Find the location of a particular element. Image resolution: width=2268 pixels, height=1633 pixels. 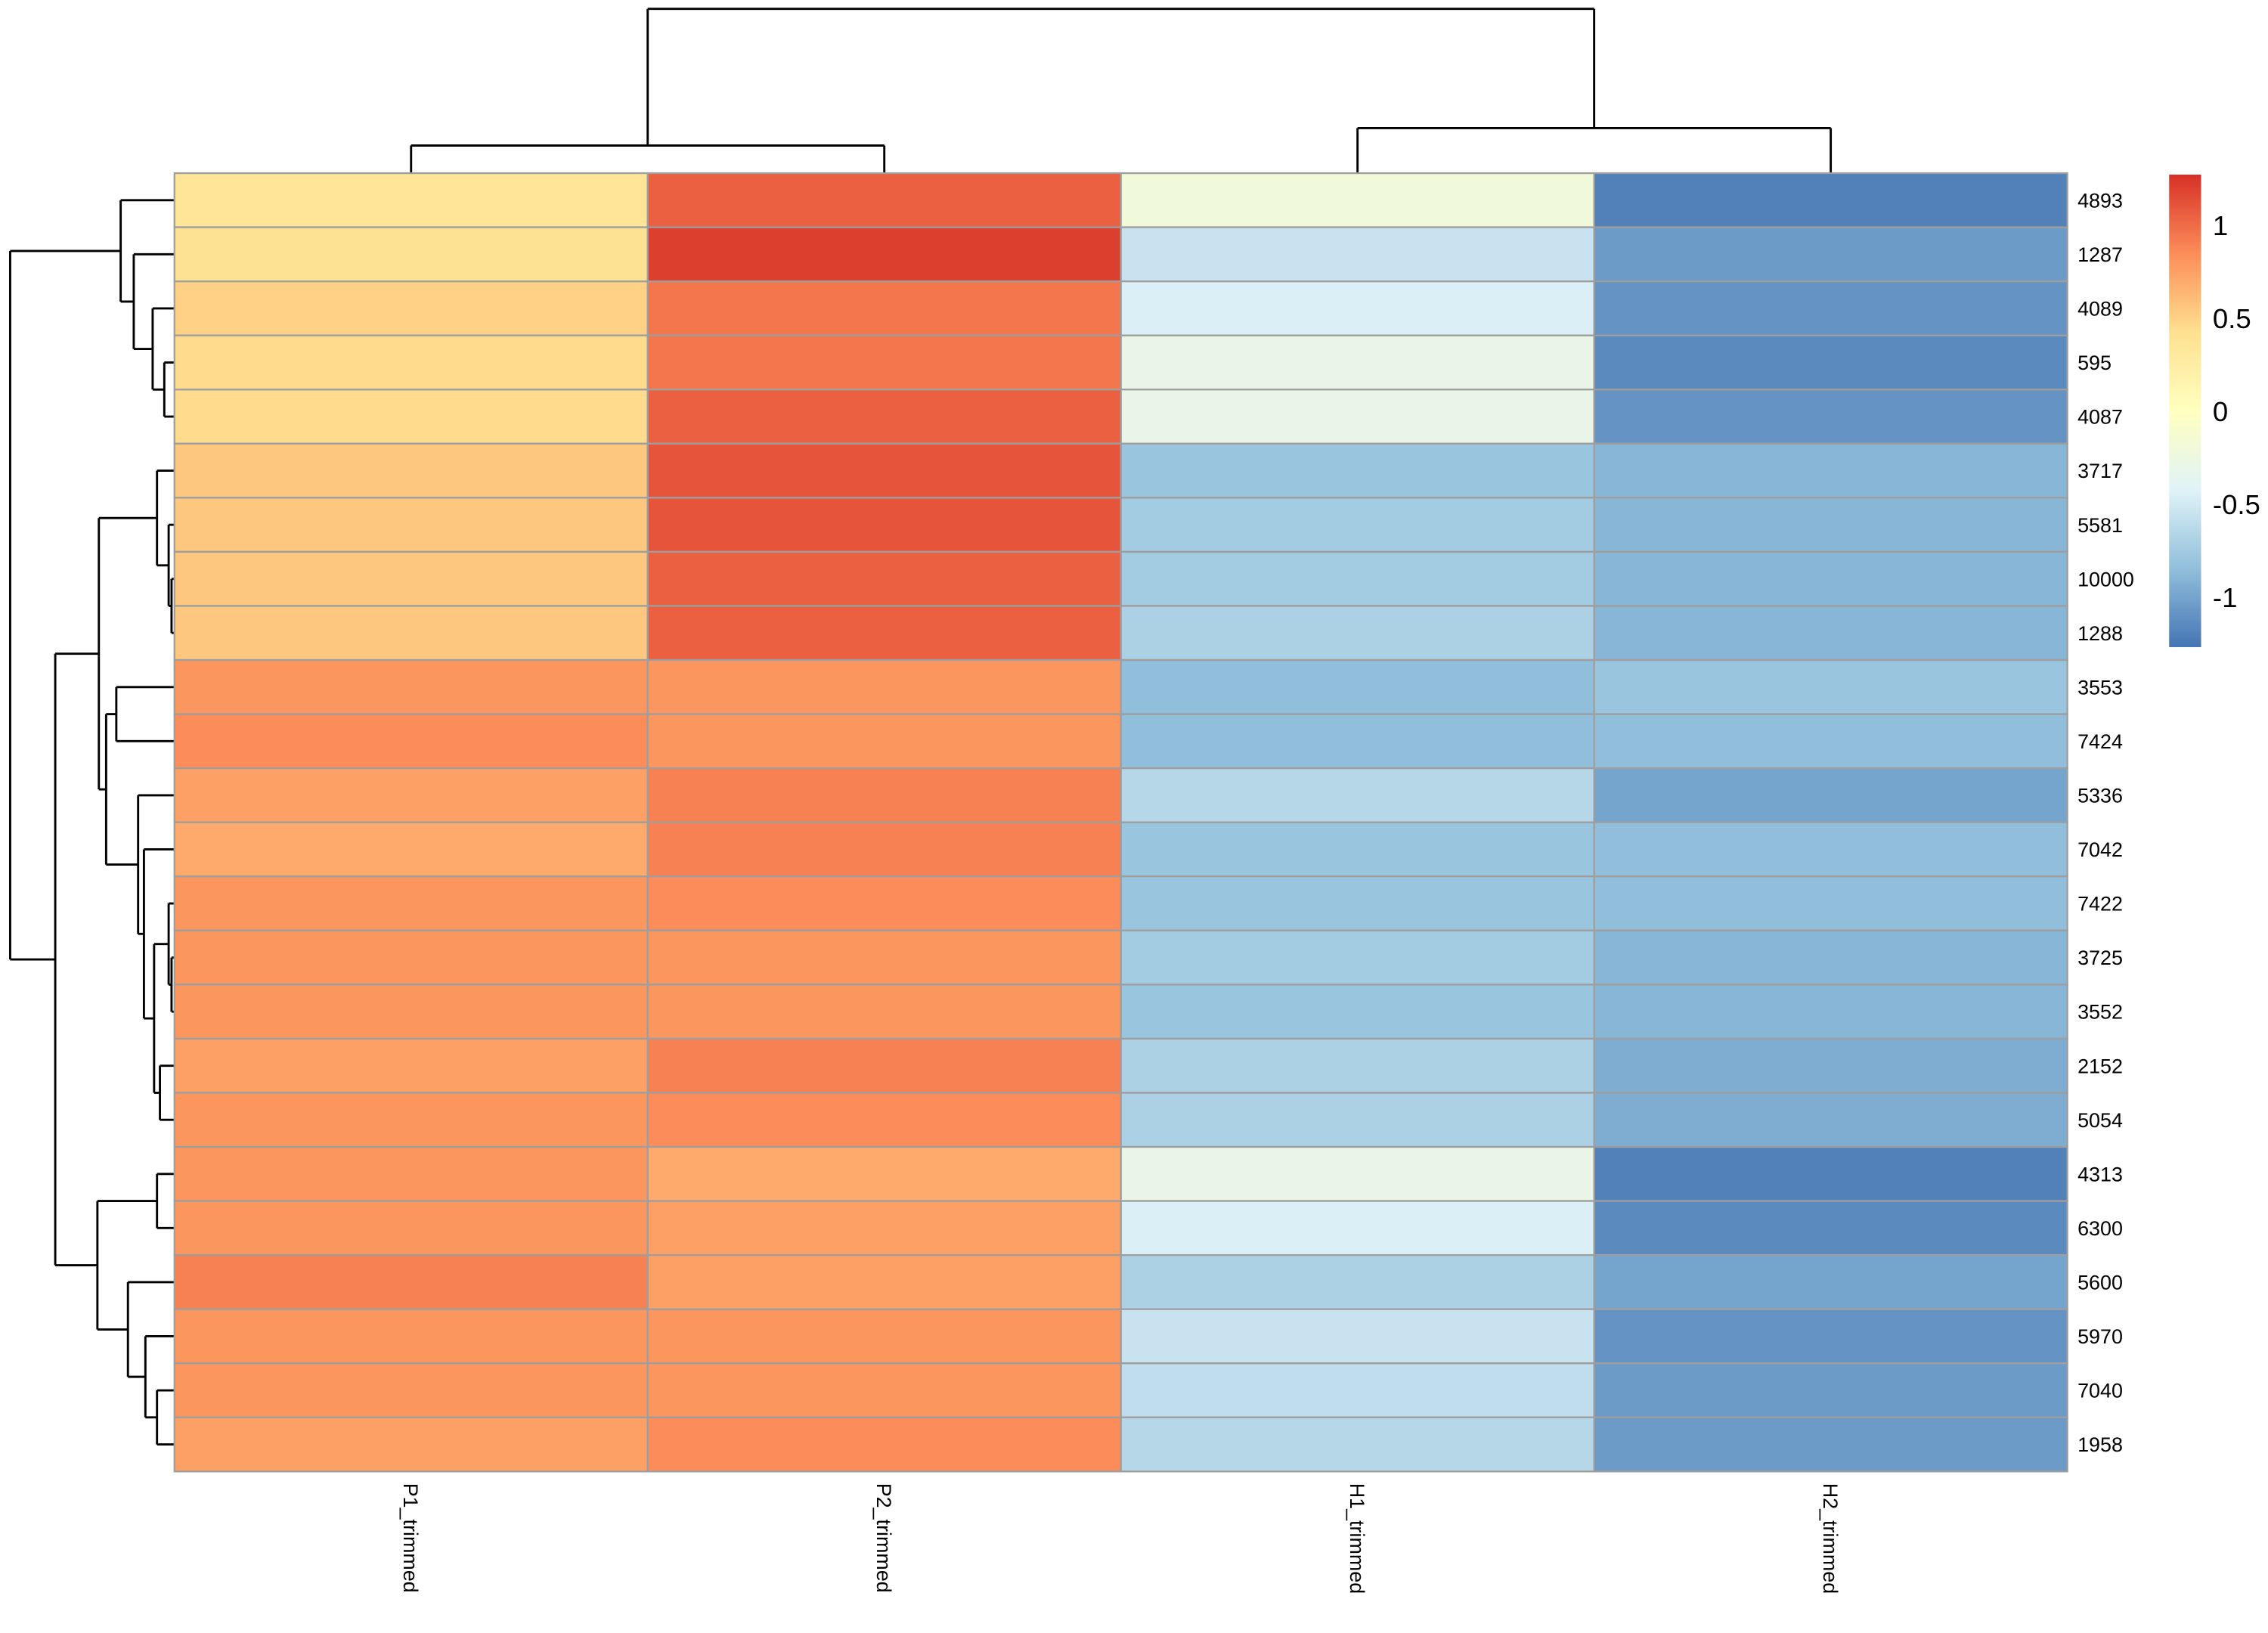

column-label: H2_trimmed is located at coordinates (1831, 1538).